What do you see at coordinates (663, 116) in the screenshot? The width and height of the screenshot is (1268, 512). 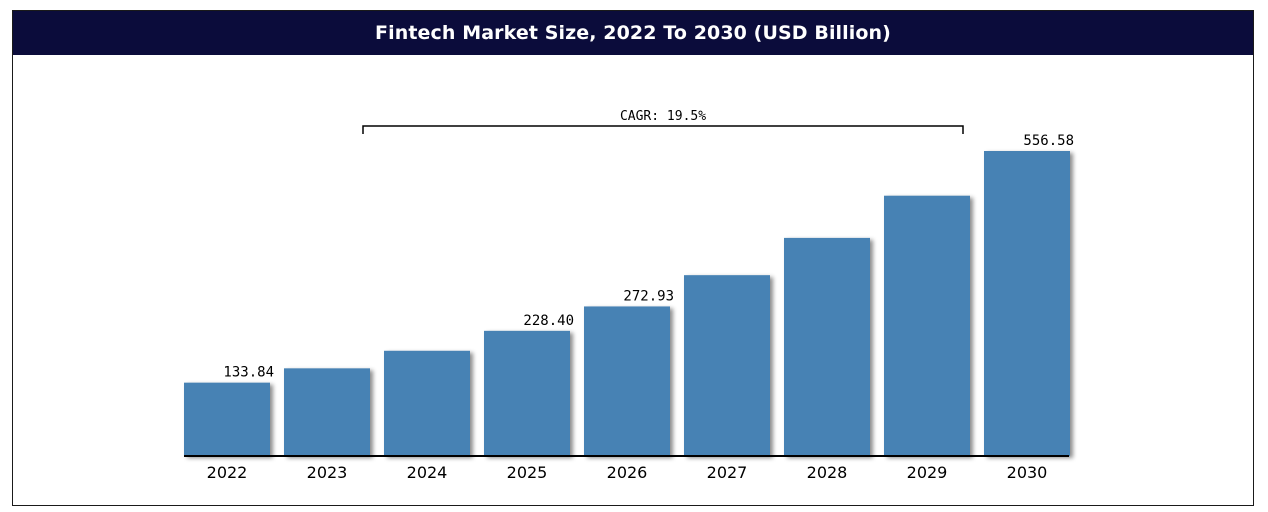 I see `cagr-label: CAGR: 19.5%` at bounding box center [663, 116].